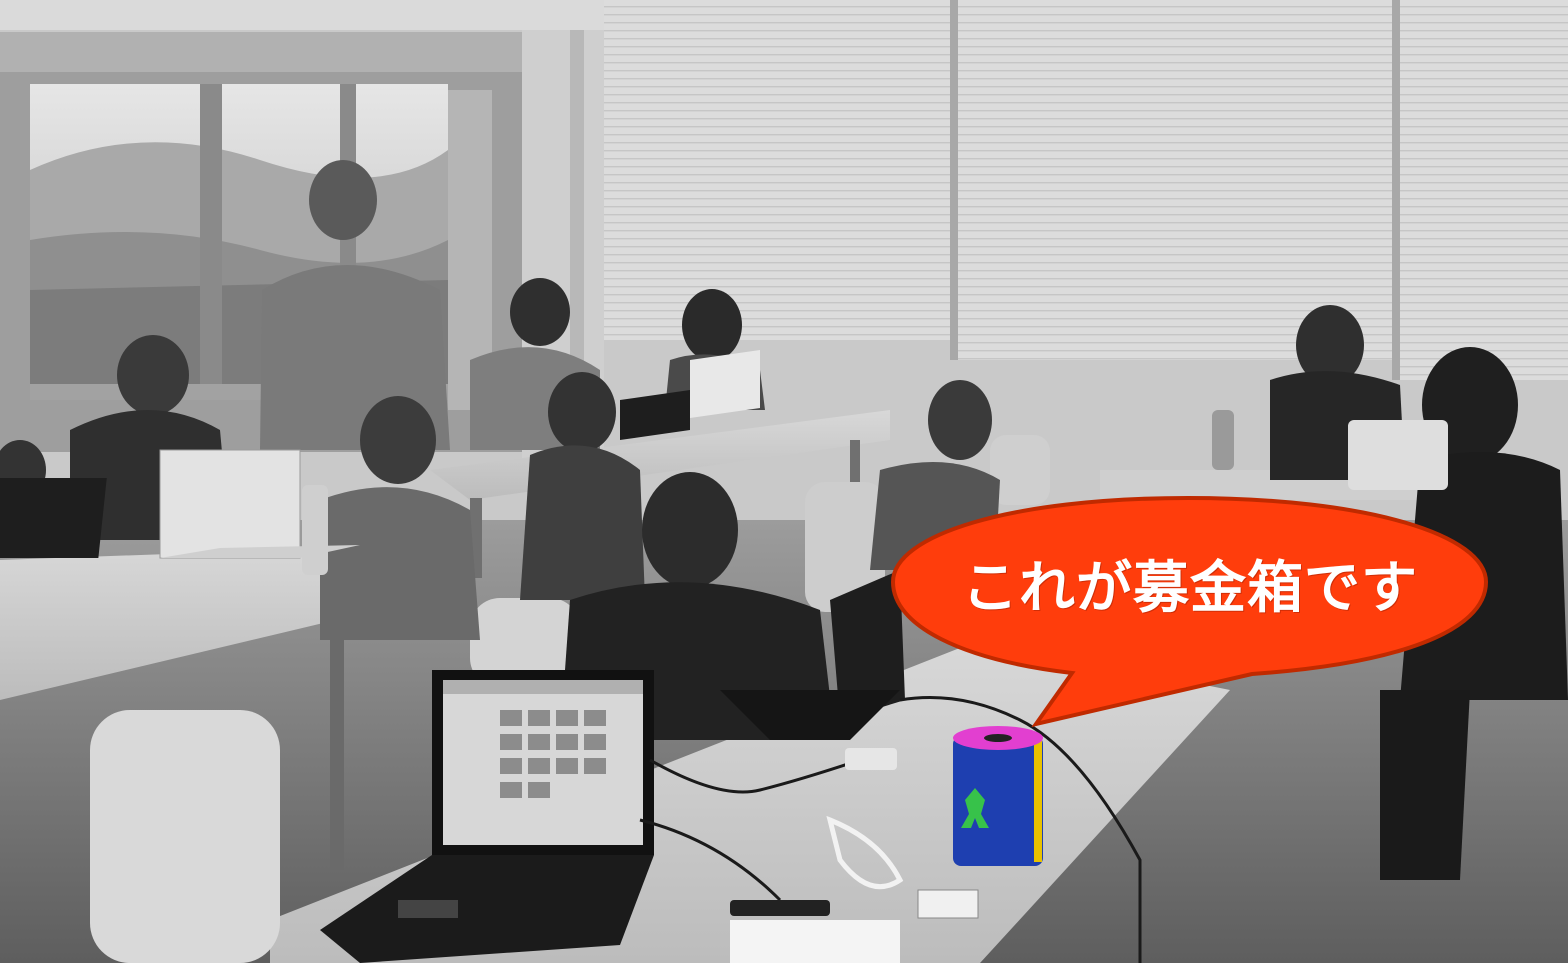 The width and height of the screenshot is (1568, 963). Describe the element at coordinates (230, 504) in the screenshot. I see `laptop-white` at that location.